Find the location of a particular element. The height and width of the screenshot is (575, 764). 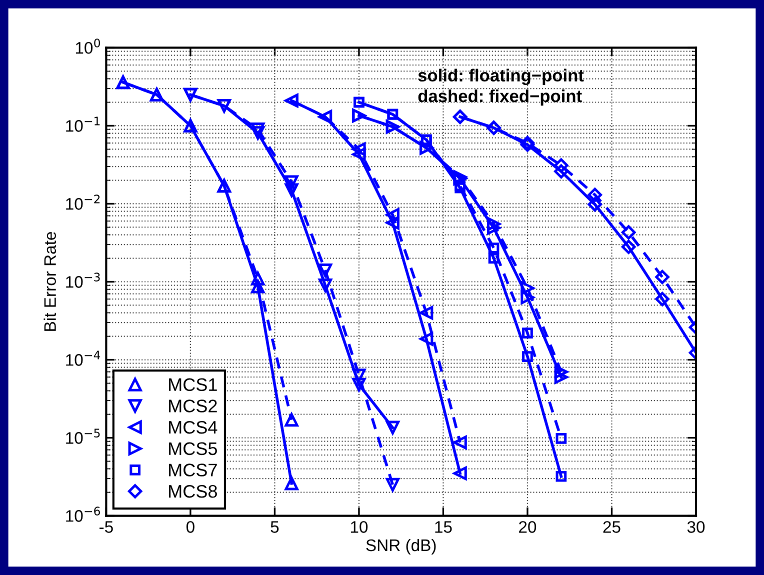

y-tick-label: 10$^{−2}$ is located at coordinates (83, 202).